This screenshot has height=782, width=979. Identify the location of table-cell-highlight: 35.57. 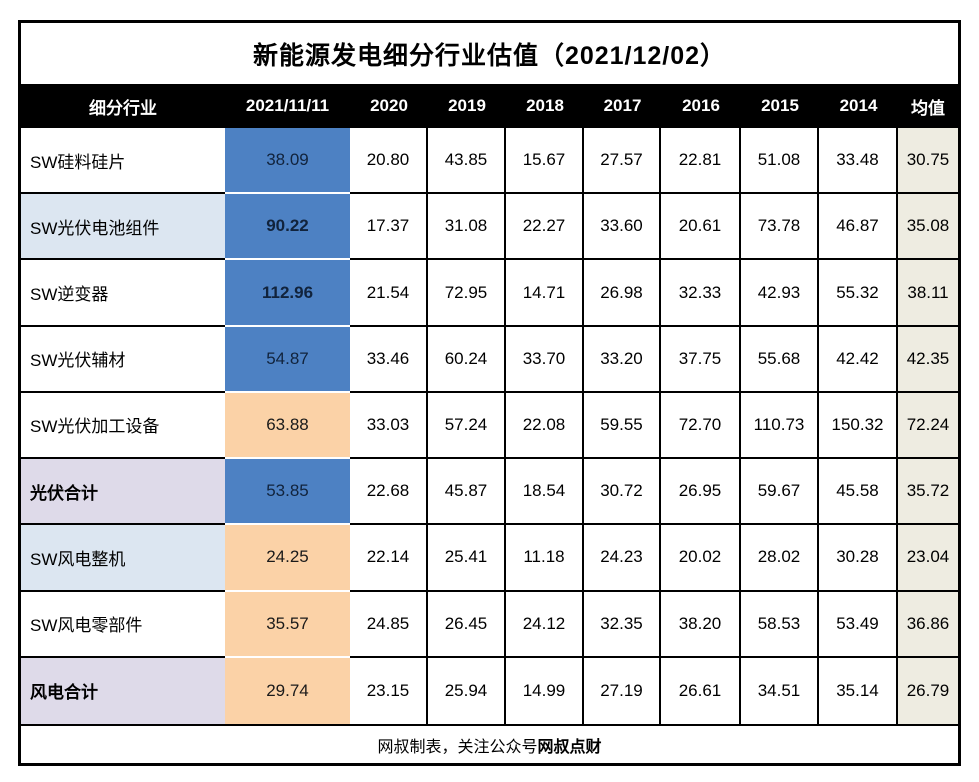
(287, 624).